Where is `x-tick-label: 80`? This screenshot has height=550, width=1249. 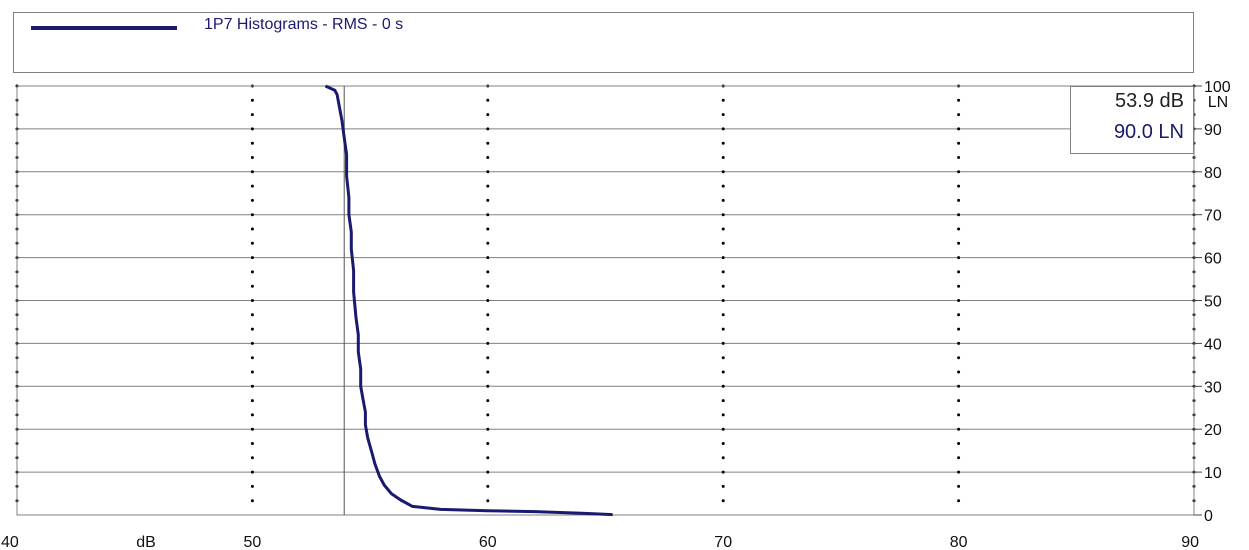 x-tick-label: 80 is located at coordinates (959, 542).